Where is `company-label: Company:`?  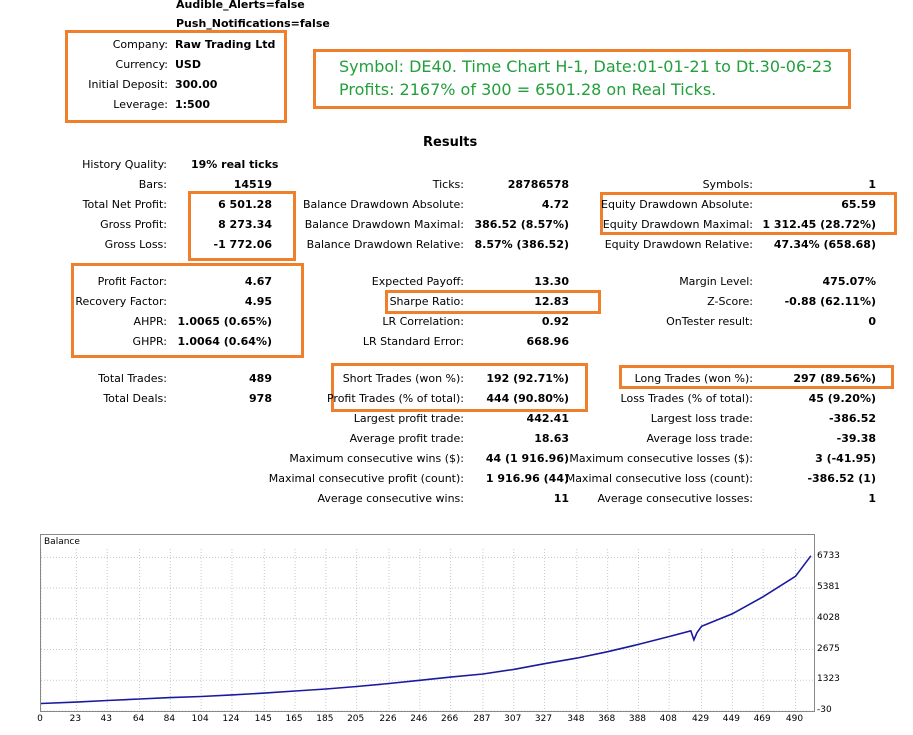 company-label: Company: is located at coordinates (140, 44).